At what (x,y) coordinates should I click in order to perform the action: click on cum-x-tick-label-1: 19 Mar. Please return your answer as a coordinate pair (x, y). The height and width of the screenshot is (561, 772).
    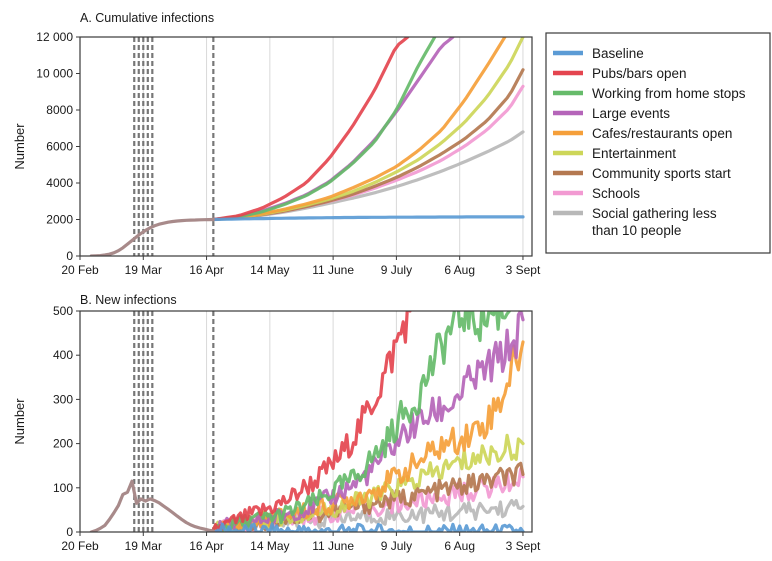
    Looking at the image, I should click on (143, 270).